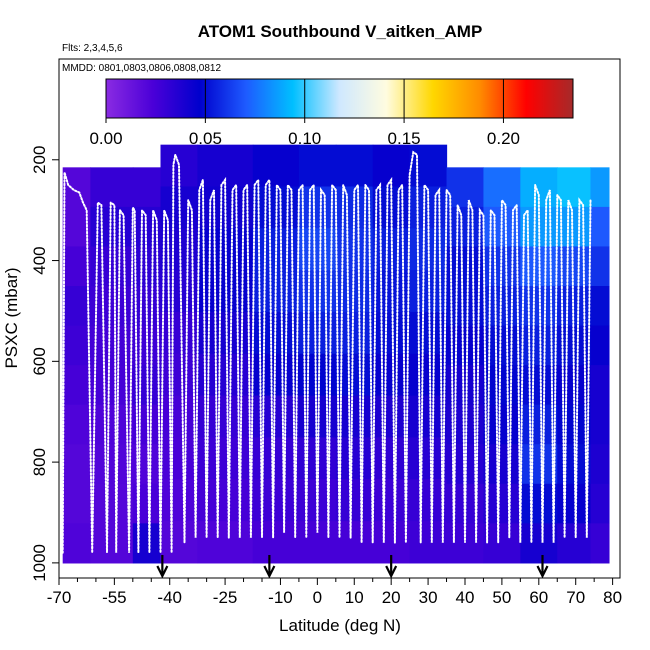 The width and height of the screenshot is (650, 650). What do you see at coordinates (11, 317) in the screenshot?
I see `y-axis-label: PSXC (mbar)` at bounding box center [11, 317].